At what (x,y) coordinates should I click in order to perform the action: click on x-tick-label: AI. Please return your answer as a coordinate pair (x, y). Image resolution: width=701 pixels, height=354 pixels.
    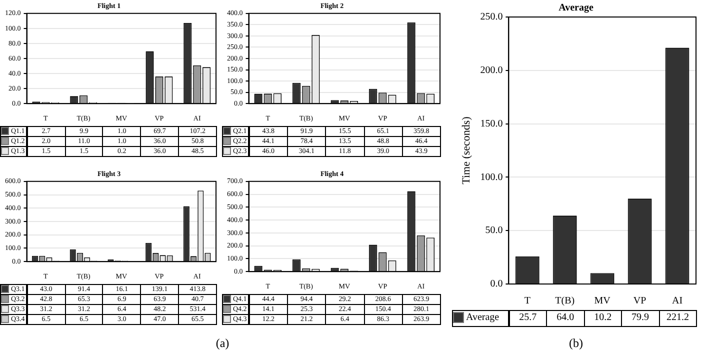
    Looking at the image, I should click on (677, 301).